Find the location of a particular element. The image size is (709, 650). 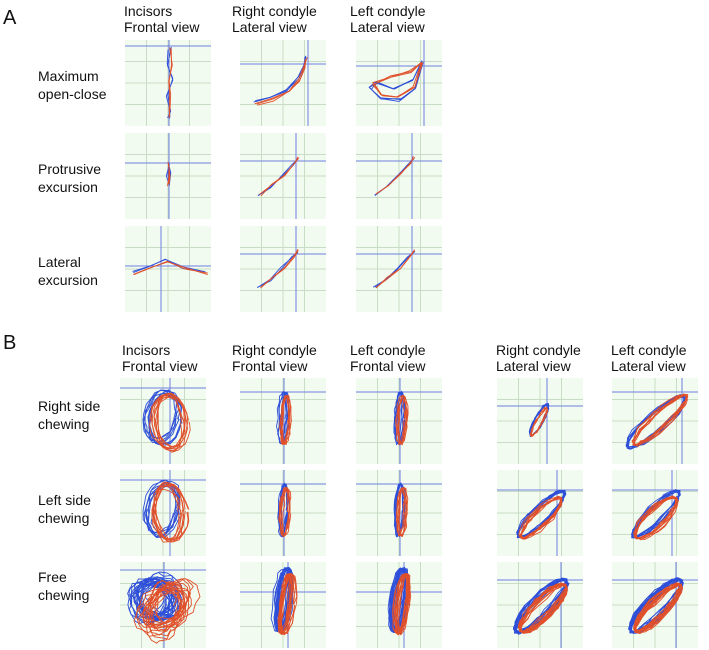

plot-a-protrusive-left-condyle is located at coordinates (399, 176).